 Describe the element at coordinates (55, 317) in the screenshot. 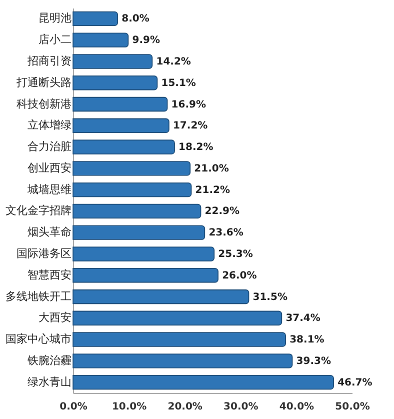

I see `y-tick-label: 大西安` at that location.